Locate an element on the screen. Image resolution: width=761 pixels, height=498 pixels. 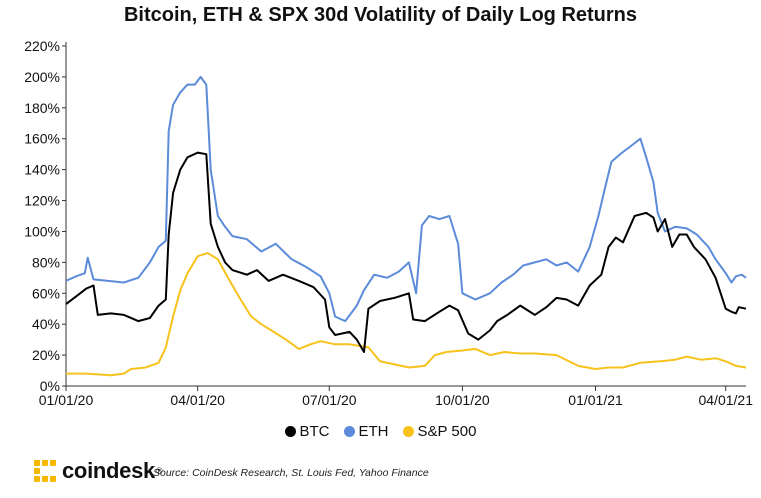
legend-label-eth: ETH is located at coordinates (373, 431).